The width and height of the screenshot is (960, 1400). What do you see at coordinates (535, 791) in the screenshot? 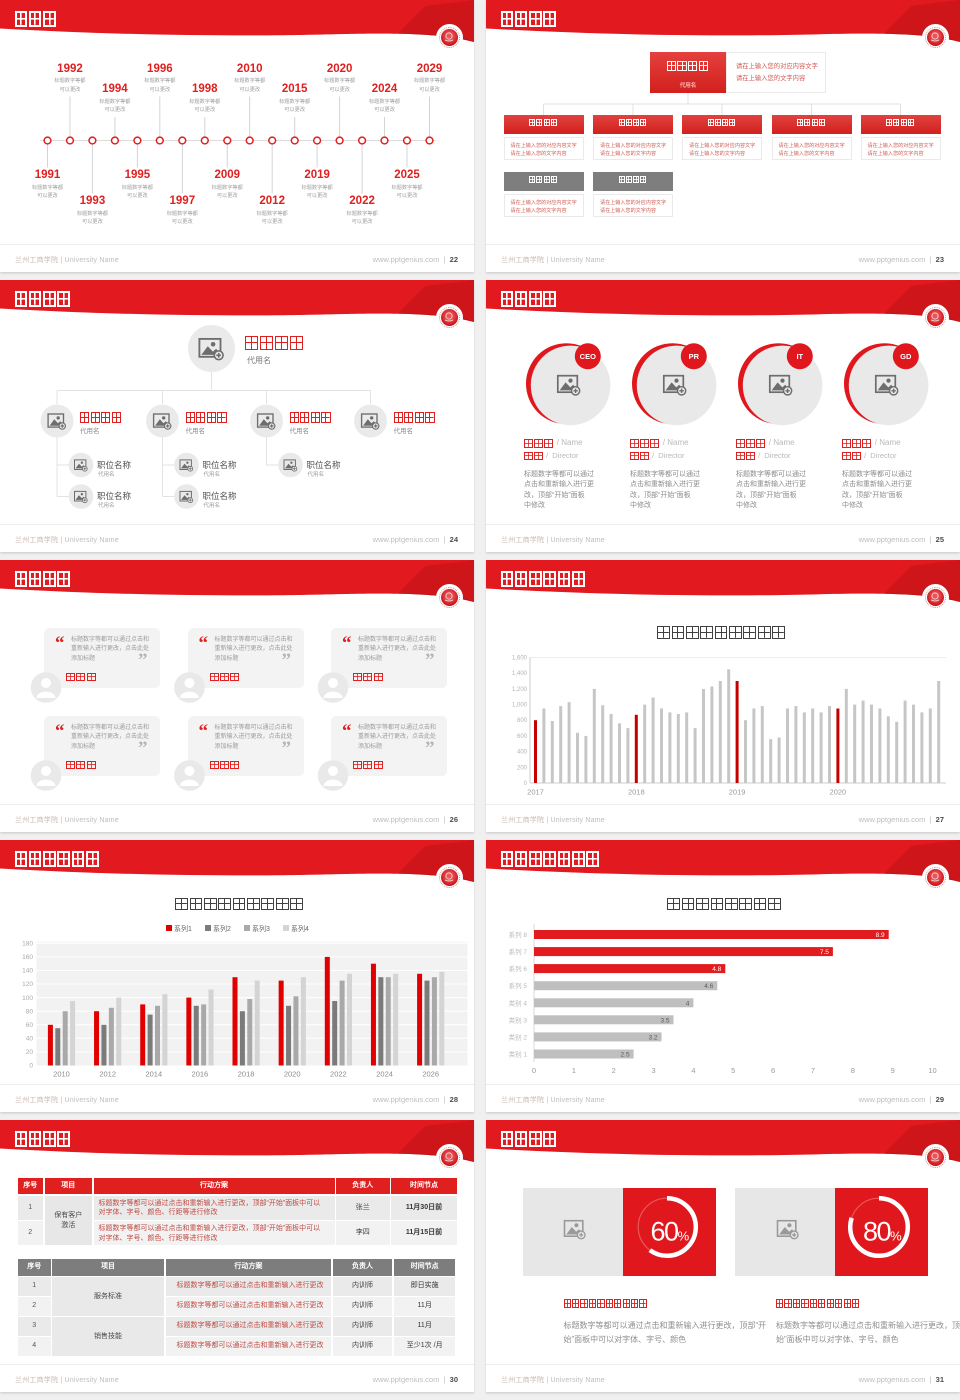
I see `svg-text: 2017` at bounding box center [535, 791].